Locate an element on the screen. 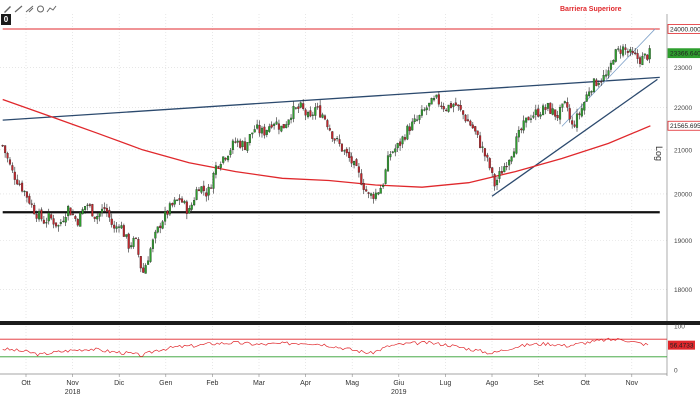 This screenshot has width=700, height=400. y-tick-label: 21000 is located at coordinates (683, 150).